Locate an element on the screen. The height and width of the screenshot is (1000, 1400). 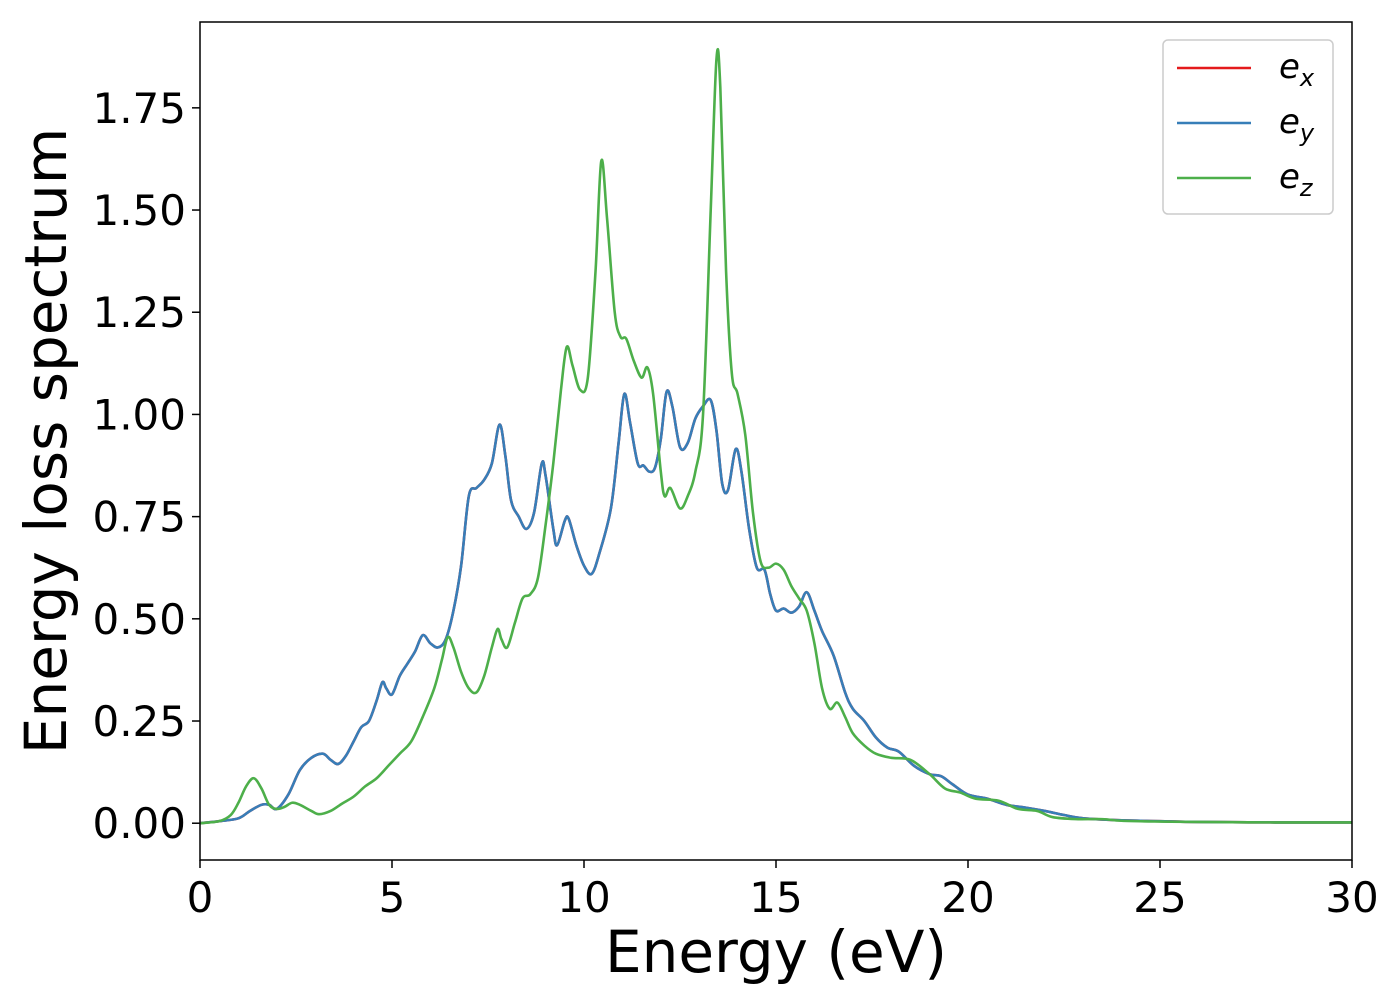
y-axis: 0.00 0.25 0.50 0.75 1.00 1.25 1.50 1.75 is located at coordinates (146, 466).